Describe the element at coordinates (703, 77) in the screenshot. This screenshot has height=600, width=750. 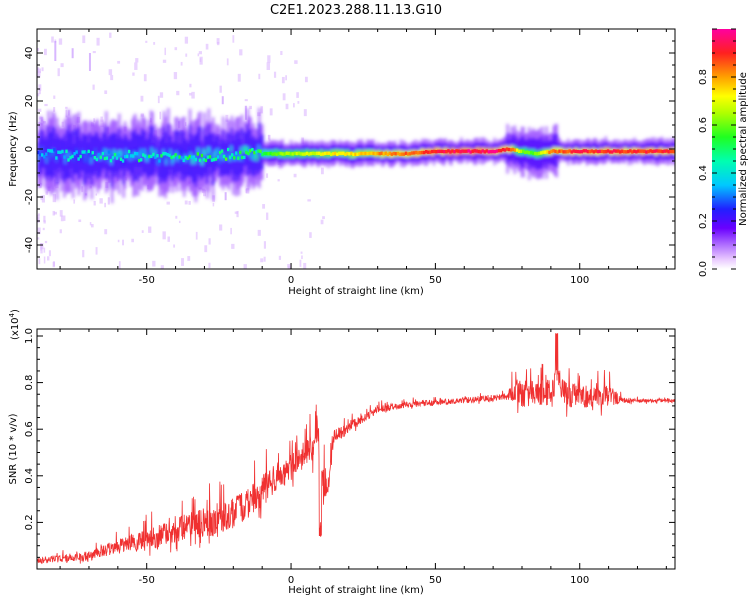
I see `colorbar-tick-label: 0.8` at that location.